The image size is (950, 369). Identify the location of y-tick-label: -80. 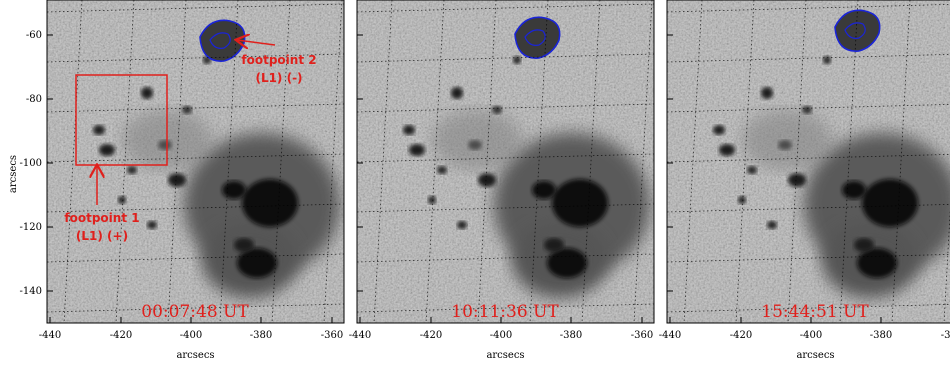
(34, 99).